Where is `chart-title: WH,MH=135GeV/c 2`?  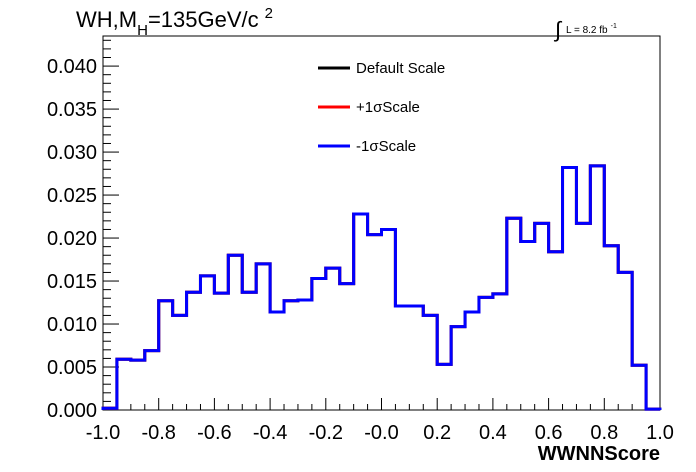 chart-title: WH,MH=135GeV/c 2 is located at coordinates (174, 22).